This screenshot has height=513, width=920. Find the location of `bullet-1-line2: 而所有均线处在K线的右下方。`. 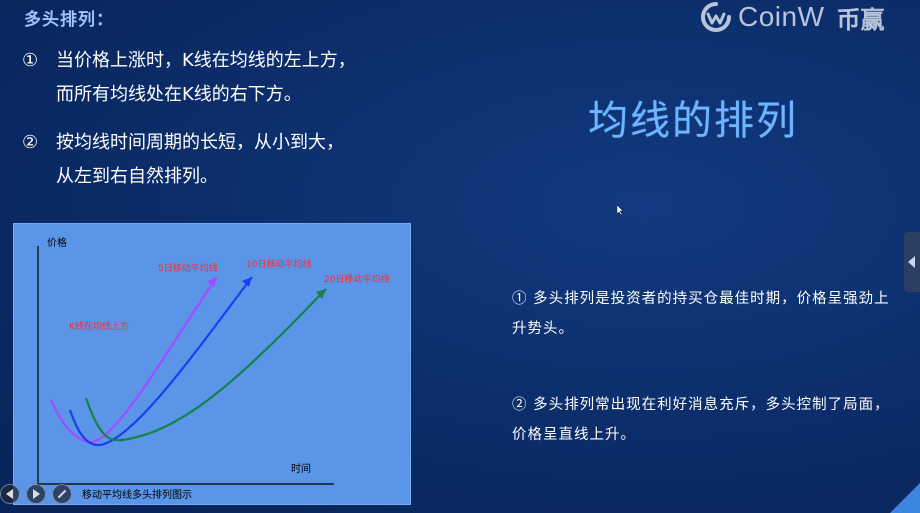

bullet-1-line2: 而所有均线处在K线的右下方。 is located at coordinates (179, 94).